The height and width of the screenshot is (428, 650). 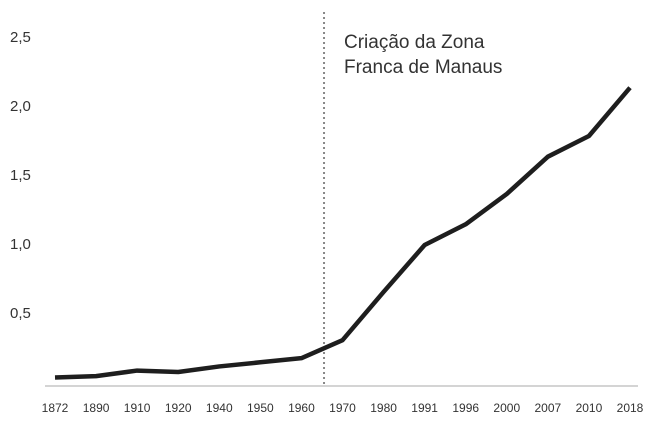 What do you see at coordinates (630, 408) in the screenshot?
I see `x-tick-label: 2018` at bounding box center [630, 408].